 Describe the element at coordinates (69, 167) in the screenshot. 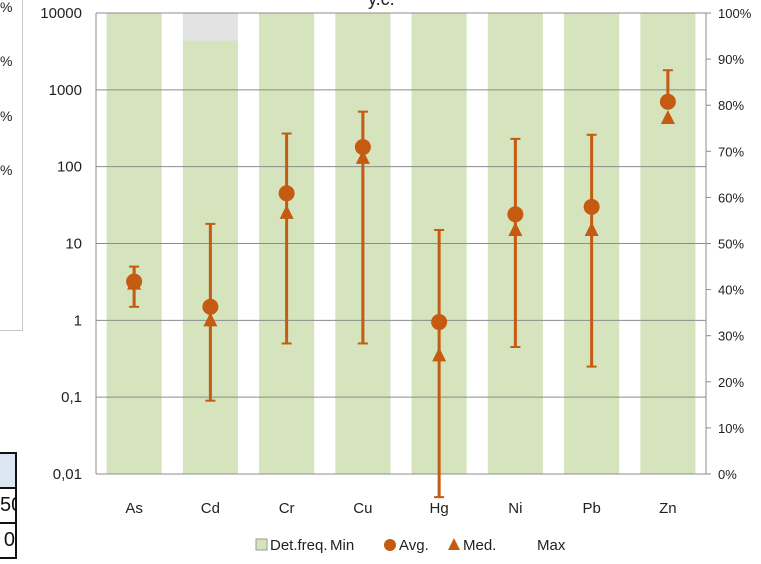

I see `y-tick-label: 100` at that location.